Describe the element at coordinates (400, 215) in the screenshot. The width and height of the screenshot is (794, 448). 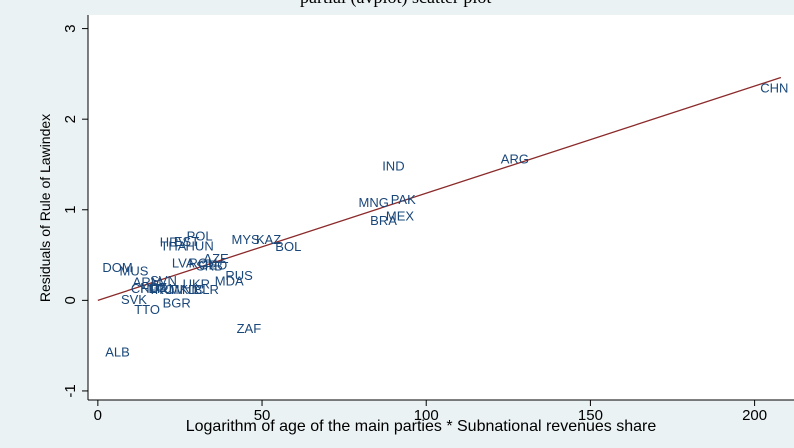
I see `point-label-mex: MEX` at that location.